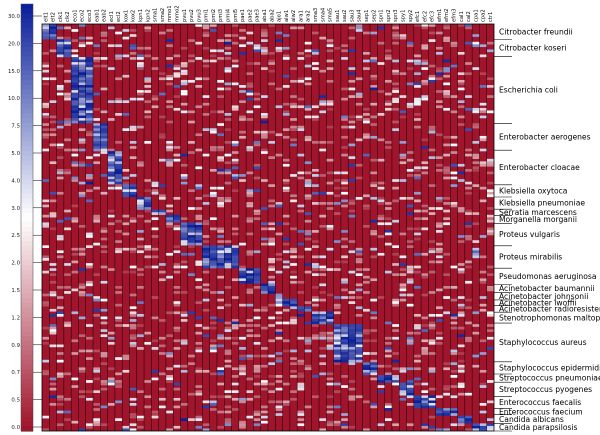 This screenshot has width=600, height=435. Describe the element at coordinates (15, 154) in the screenshot. I see `color-scale-tick-label: 5.0` at that location.